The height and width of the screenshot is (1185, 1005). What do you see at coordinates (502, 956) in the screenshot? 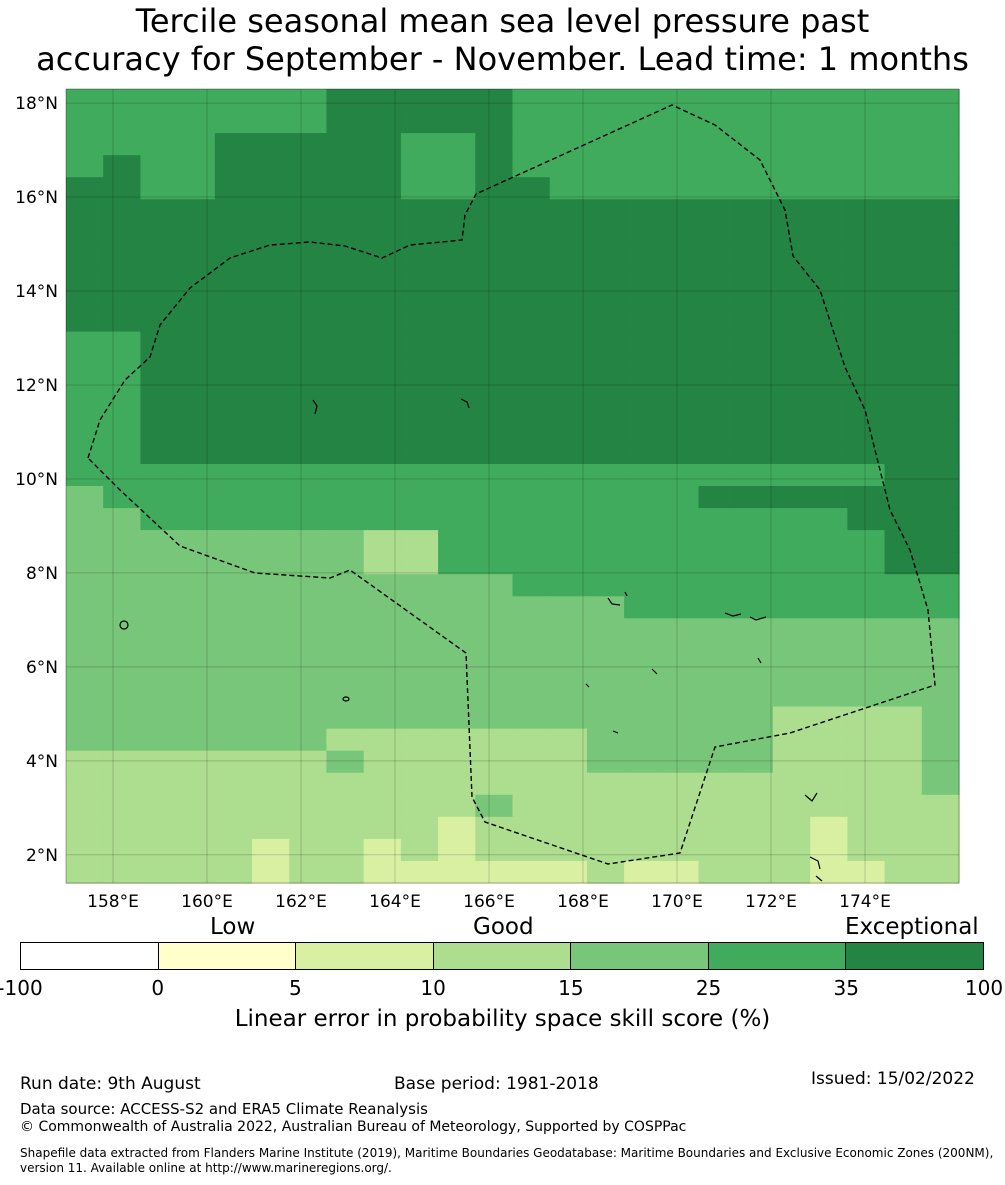
I see `legend-colorbar` at bounding box center [502, 956].